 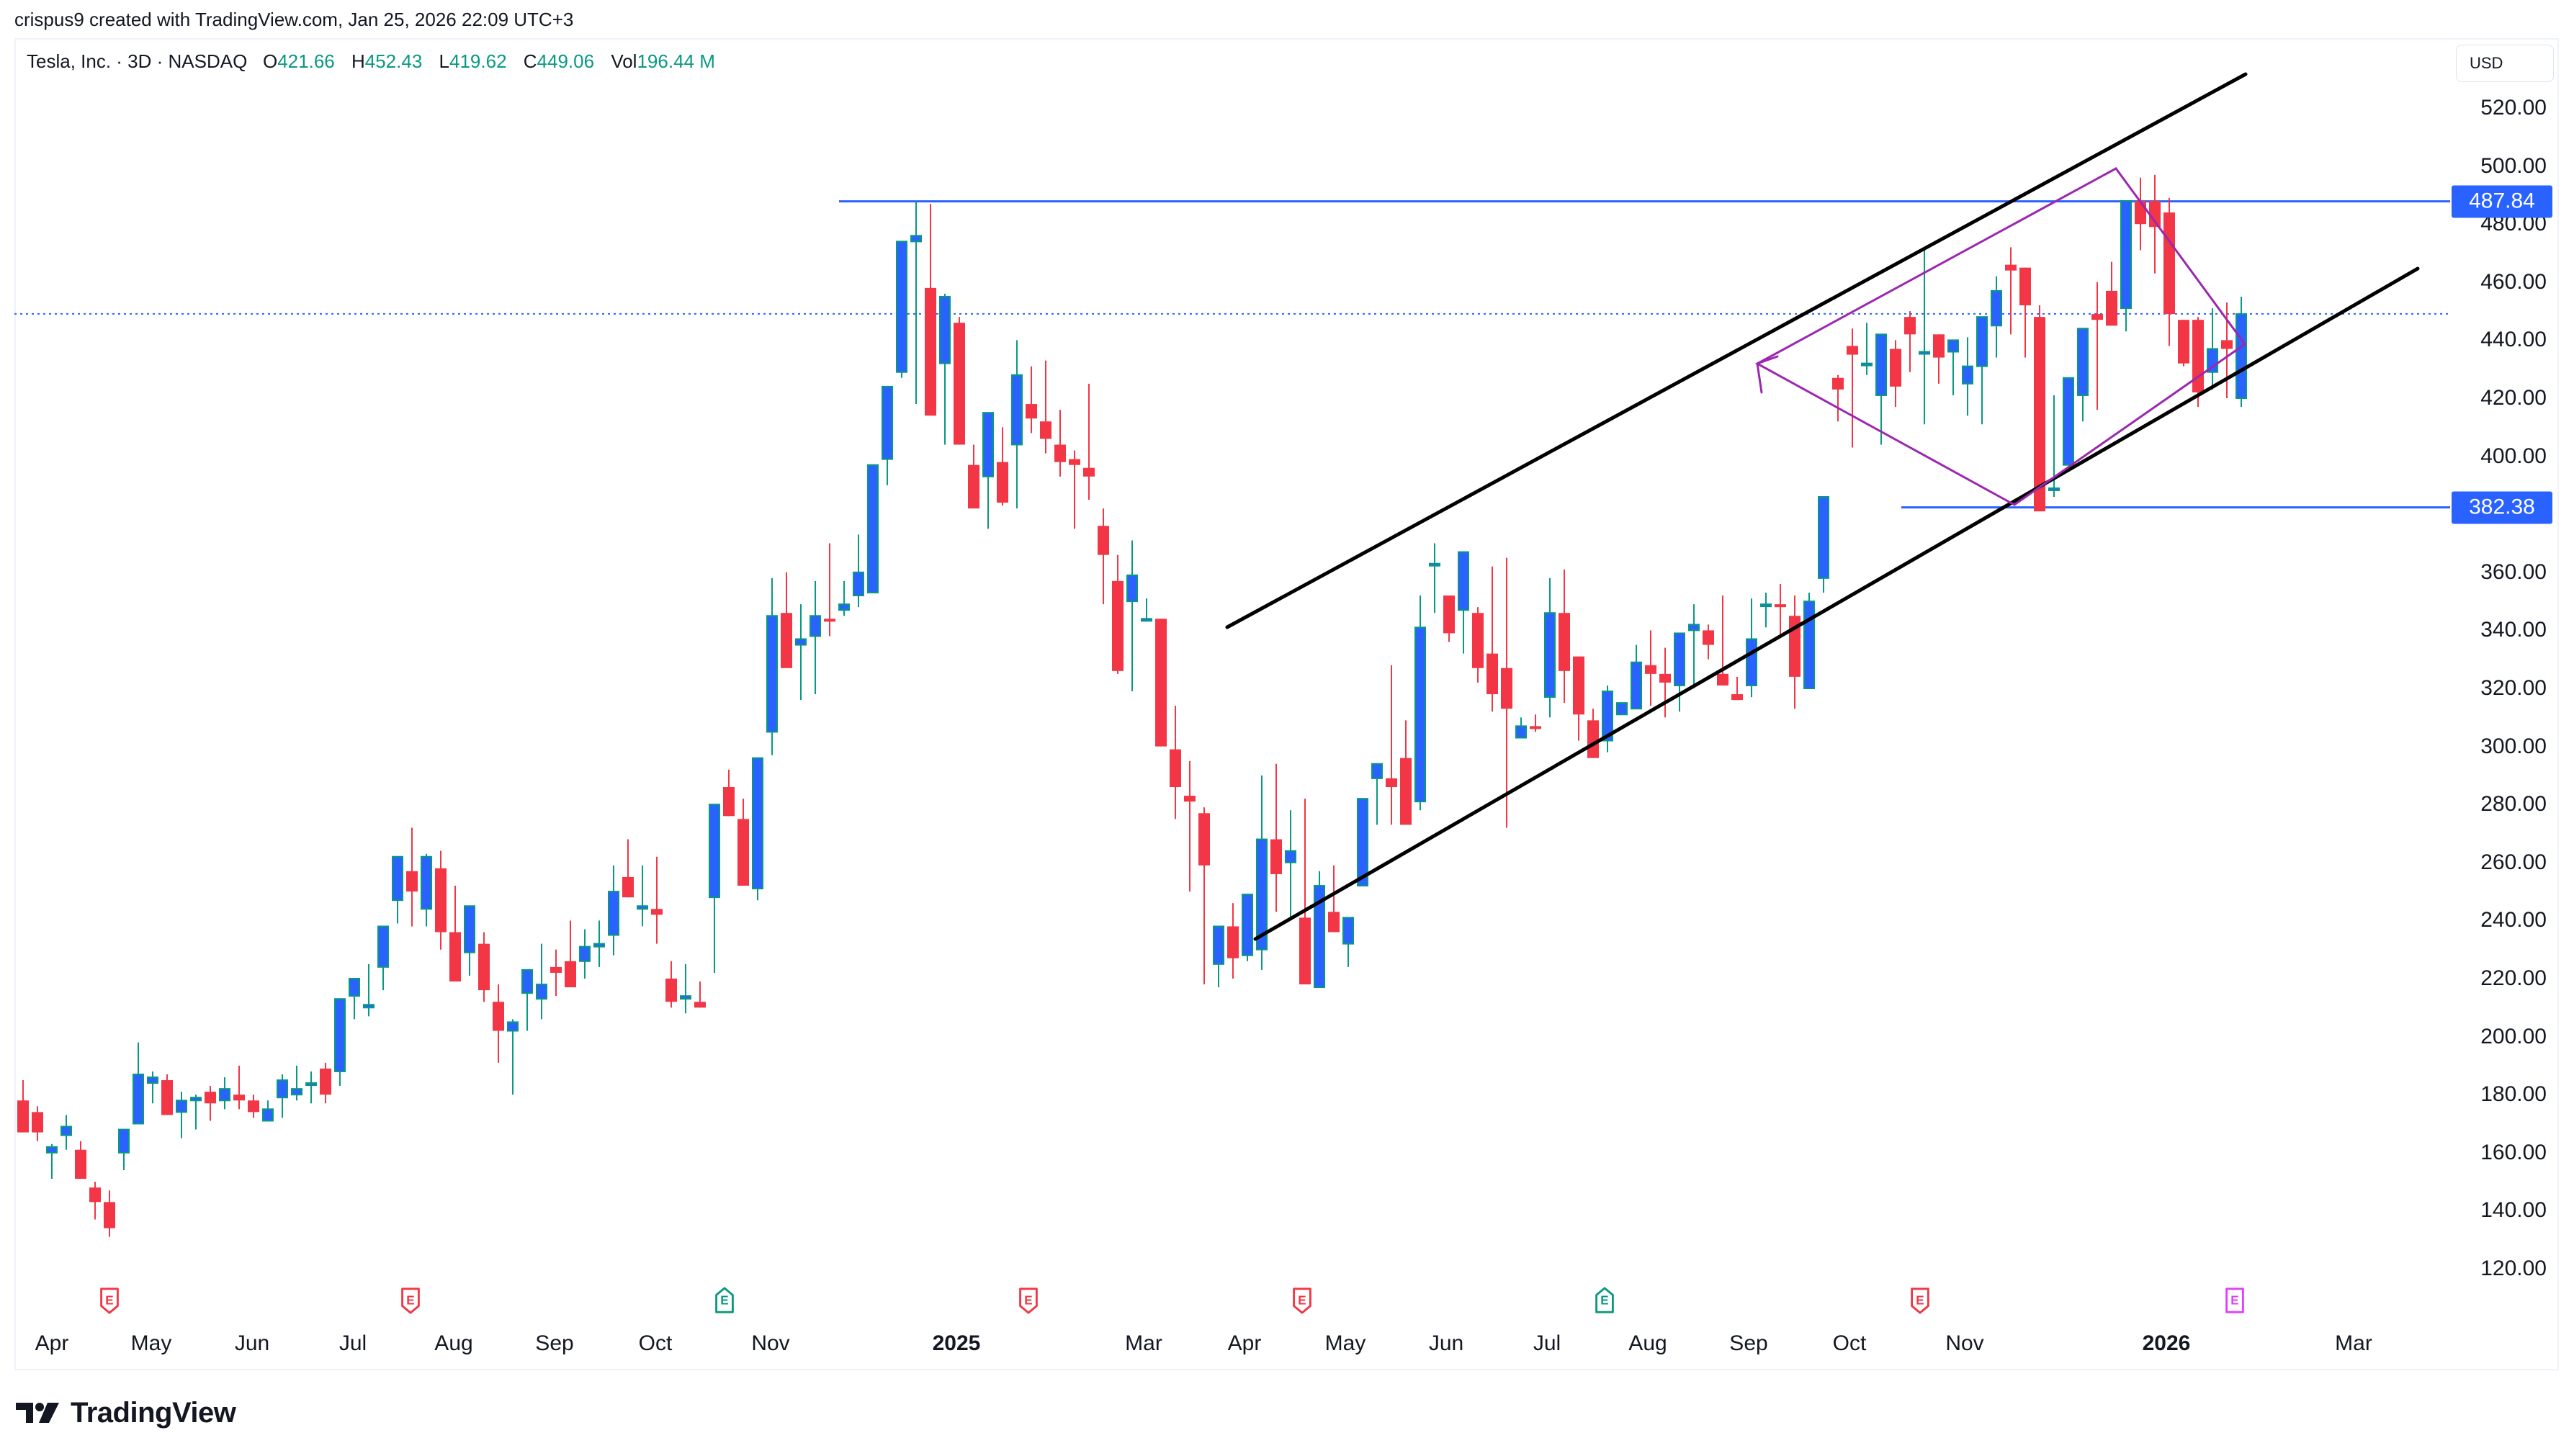 What do you see at coordinates (2166, 1343) in the screenshot?
I see `time-tick: 2026` at bounding box center [2166, 1343].